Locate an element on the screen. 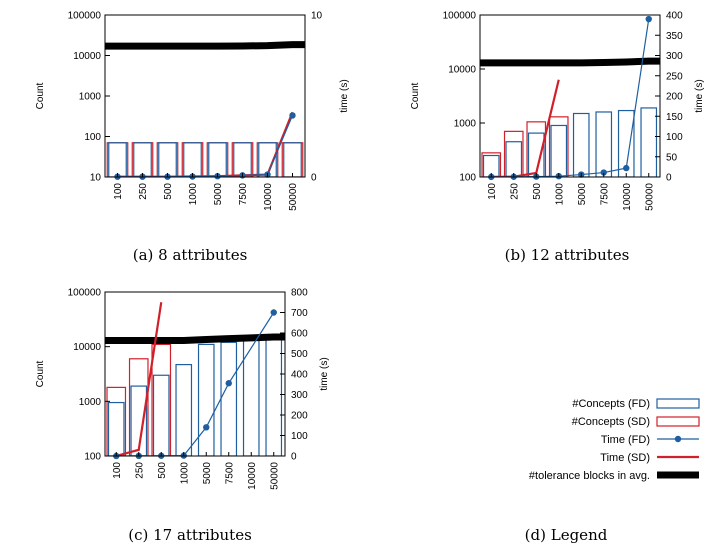 This screenshot has width=722, height=550. y2-tick-label: 500 is located at coordinates (299, 354).